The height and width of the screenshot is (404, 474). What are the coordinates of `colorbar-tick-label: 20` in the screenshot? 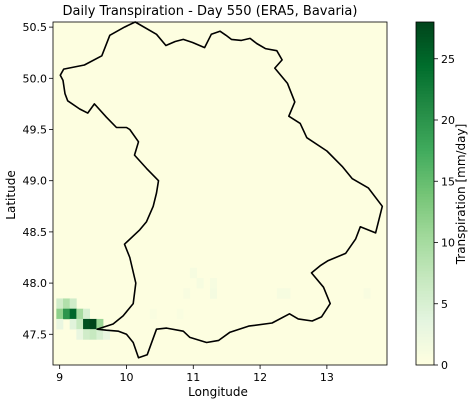 It's located at (448, 120).